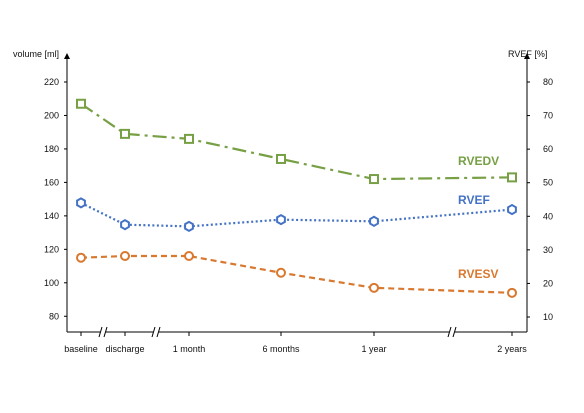 The height and width of the screenshot is (413, 584). Describe the element at coordinates (512, 349) in the screenshot. I see `x-tick-label: 2 years` at that location.